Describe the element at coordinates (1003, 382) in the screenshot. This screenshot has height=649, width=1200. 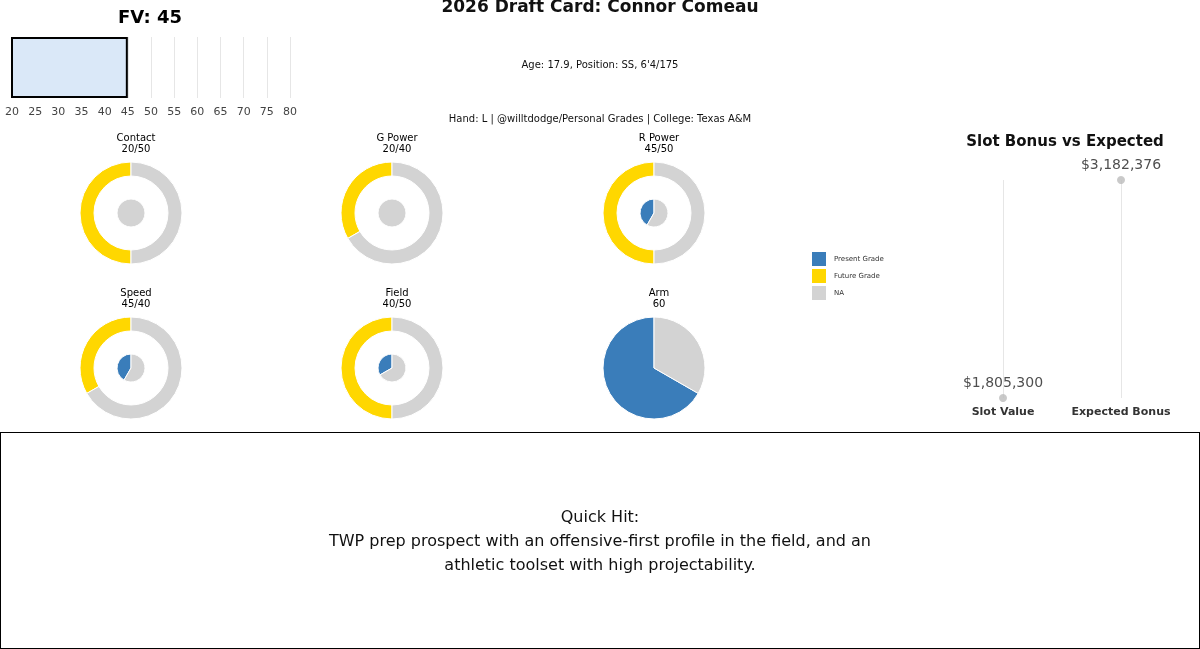
I see `data-label: $1,805,300` at that location.